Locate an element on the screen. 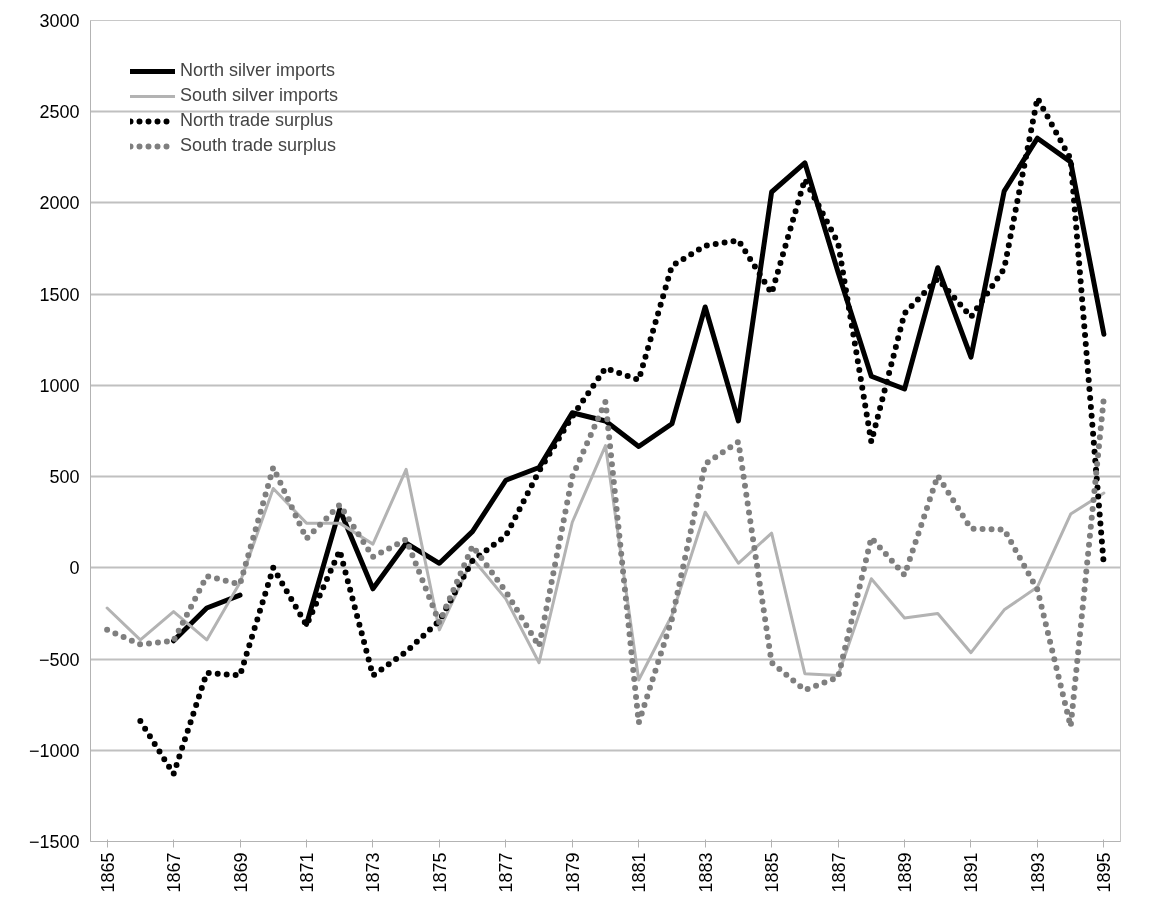  legend-label: South silver imports is located at coordinates (259, 95).